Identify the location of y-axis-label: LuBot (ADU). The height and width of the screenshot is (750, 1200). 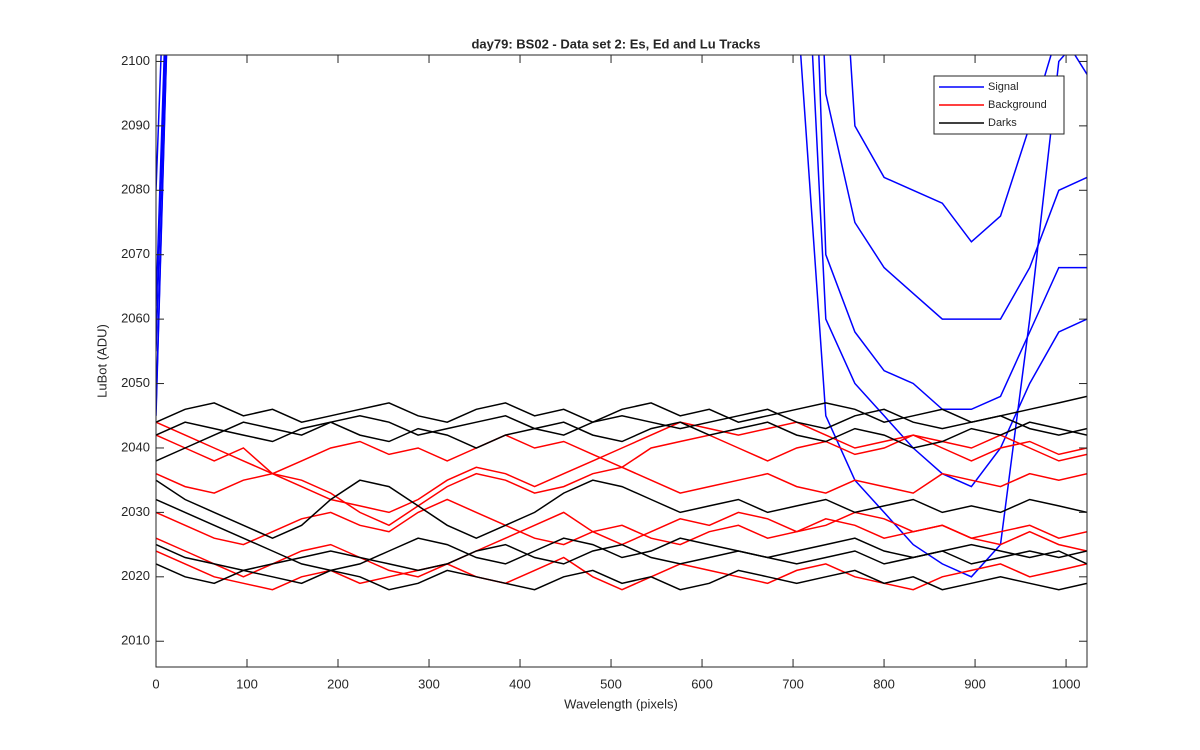
(101, 361).